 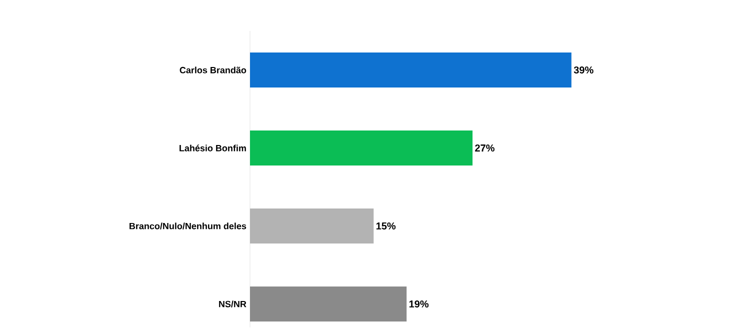 What do you see at coordinates (386, 226) in the screenshot?
I see `data-label: 15%` at bounding box center [386, 226].